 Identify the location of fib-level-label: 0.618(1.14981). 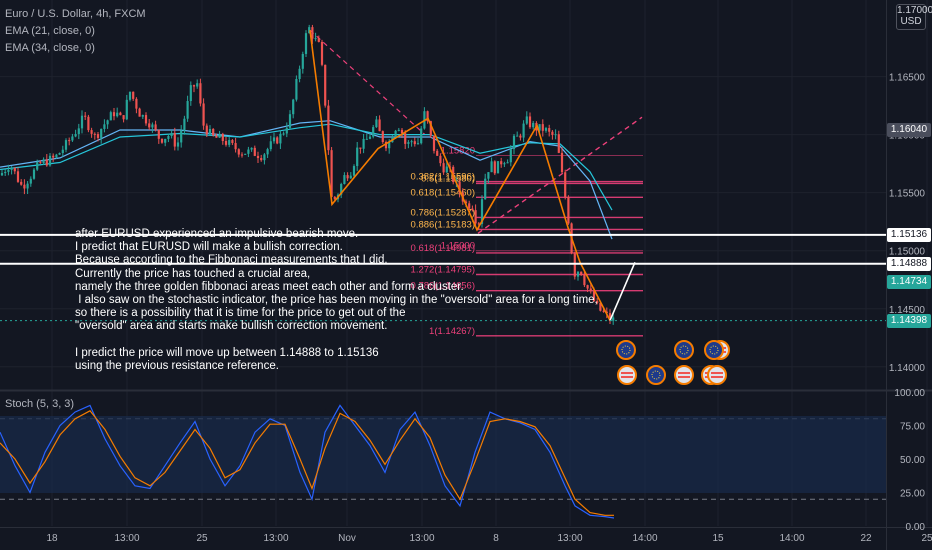
(443, 248).